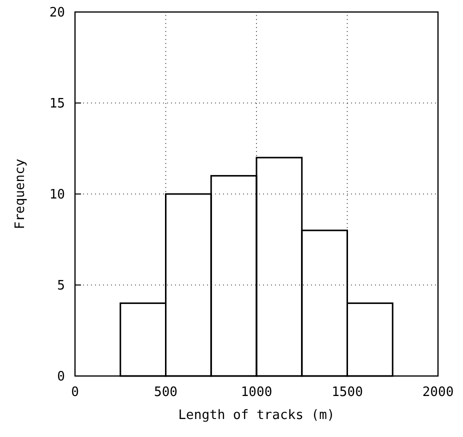  I want to click on x-axis-title: Length of tracks (m), so click(256, 415).